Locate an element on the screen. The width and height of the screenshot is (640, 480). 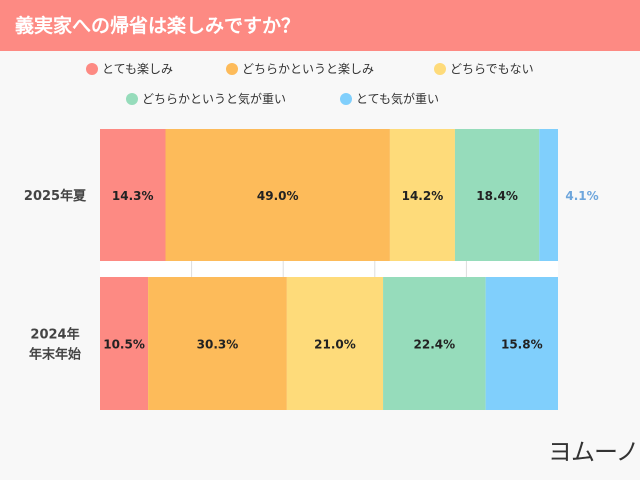
data-label: 15.8% is located at coordinates (522, 345).